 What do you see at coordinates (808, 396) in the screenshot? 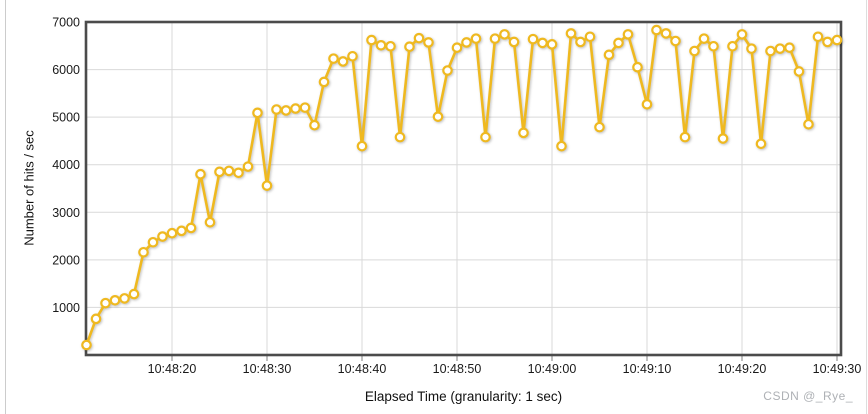
I see `watermark: CSDN @_Rye_` at bounding box center [808, 396].